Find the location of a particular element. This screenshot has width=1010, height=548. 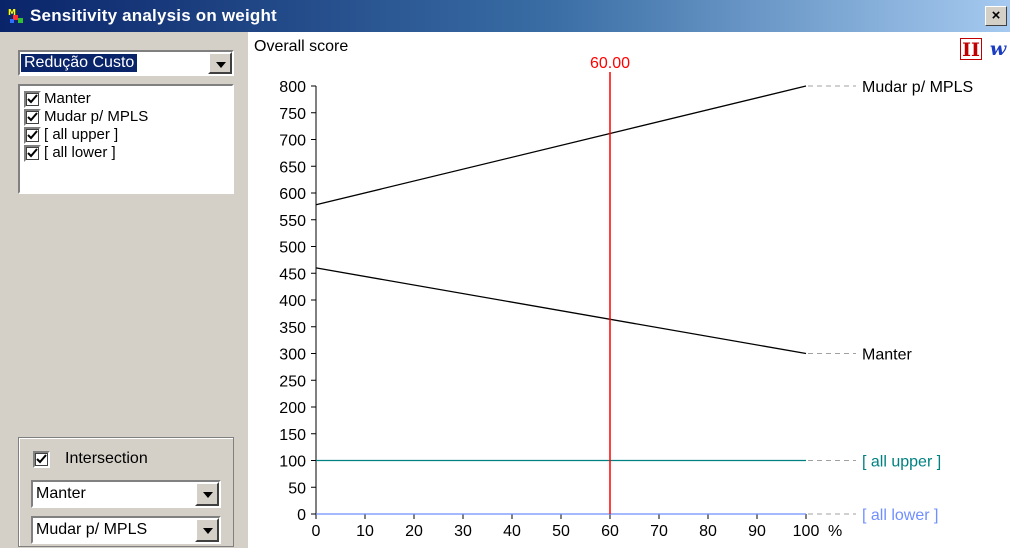

series-label: Manter is located at coordinates (887, 355).